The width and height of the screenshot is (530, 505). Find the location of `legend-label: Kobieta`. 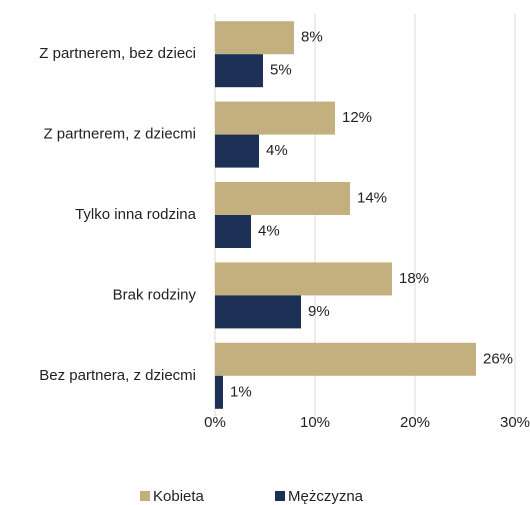

legend-label: Kobieta is located at coordinates (179, 496).